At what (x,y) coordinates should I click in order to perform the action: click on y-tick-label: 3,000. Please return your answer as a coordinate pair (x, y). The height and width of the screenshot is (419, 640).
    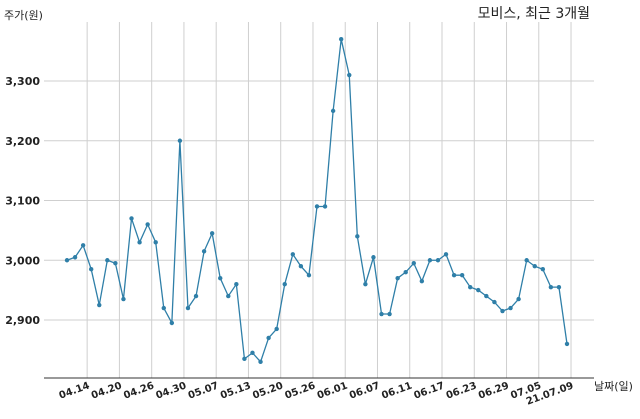
    Looking at the image, I should click on (22, 260).